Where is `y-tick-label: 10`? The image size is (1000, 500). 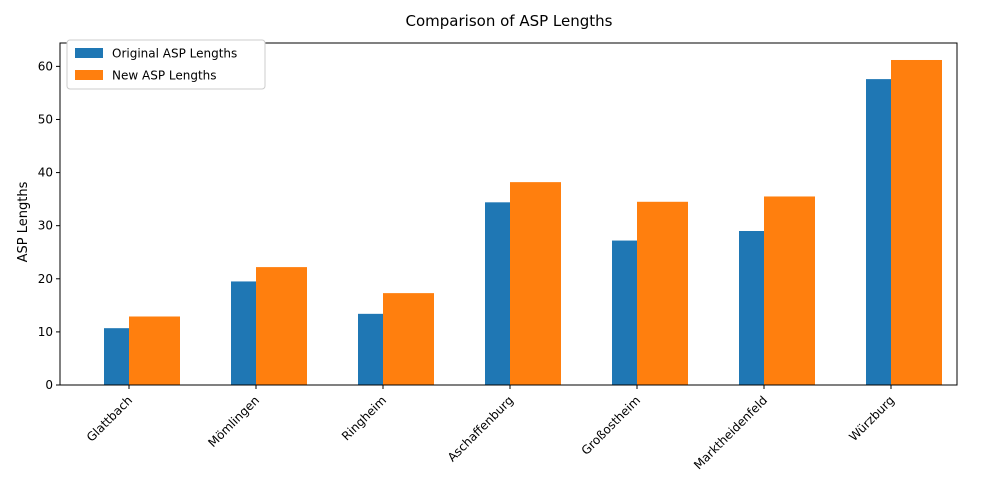 y-tick-label: 10 is located at coordinates (45, 332).